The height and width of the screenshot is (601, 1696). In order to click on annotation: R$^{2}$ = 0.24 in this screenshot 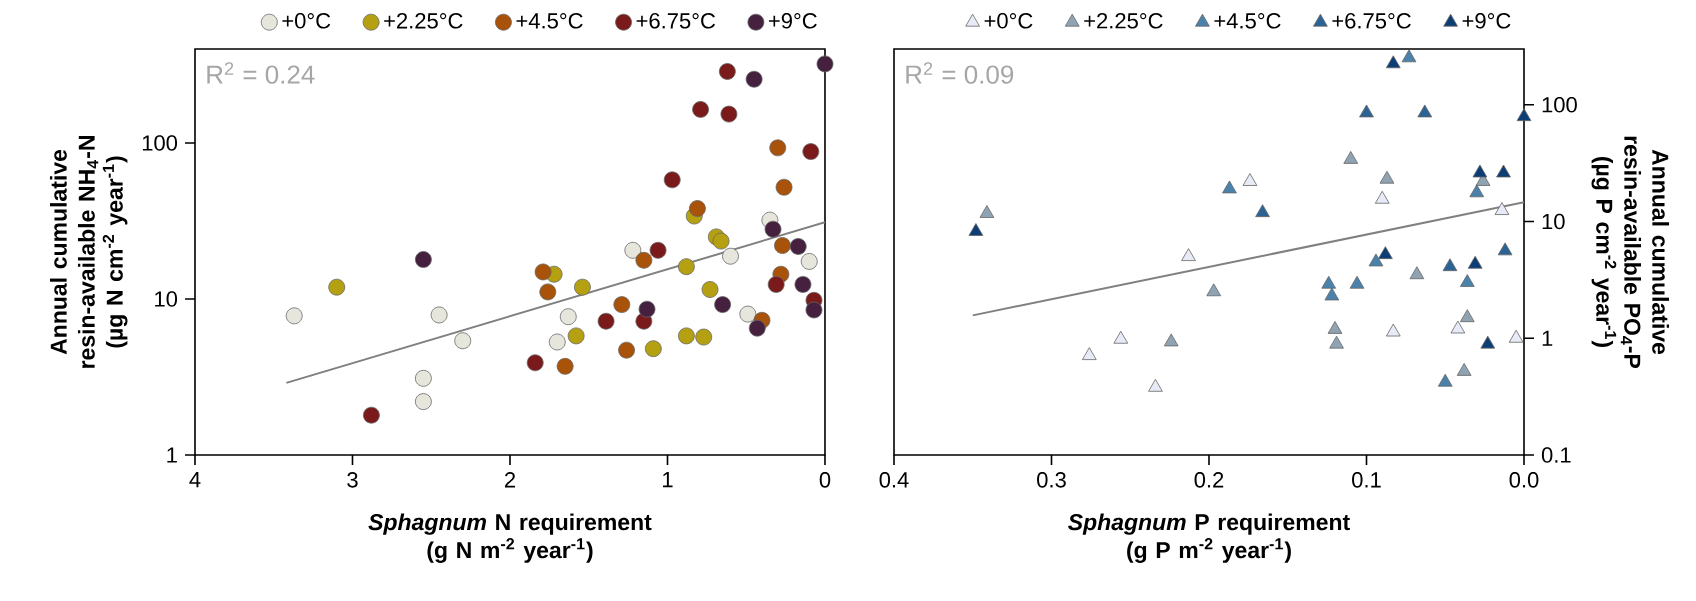, I will do `click(261, 73)`.